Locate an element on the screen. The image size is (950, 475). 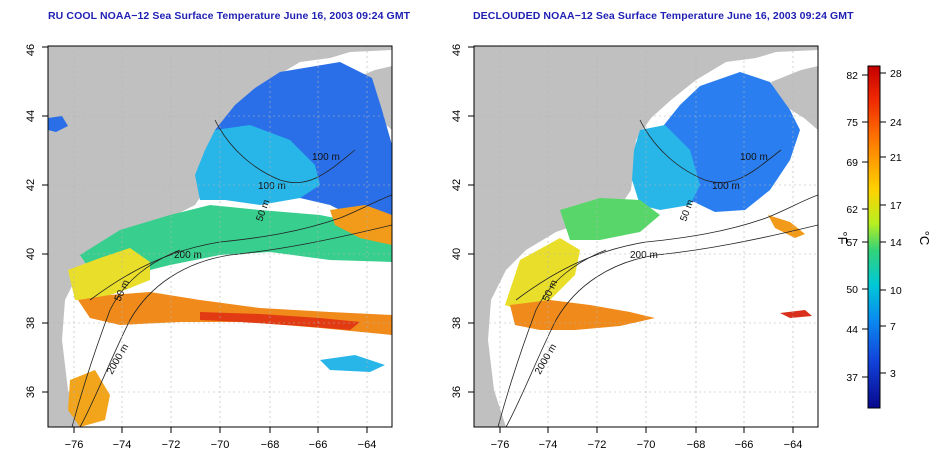
map-left-ytick-label: 38 is located at coordinates (31, 323).